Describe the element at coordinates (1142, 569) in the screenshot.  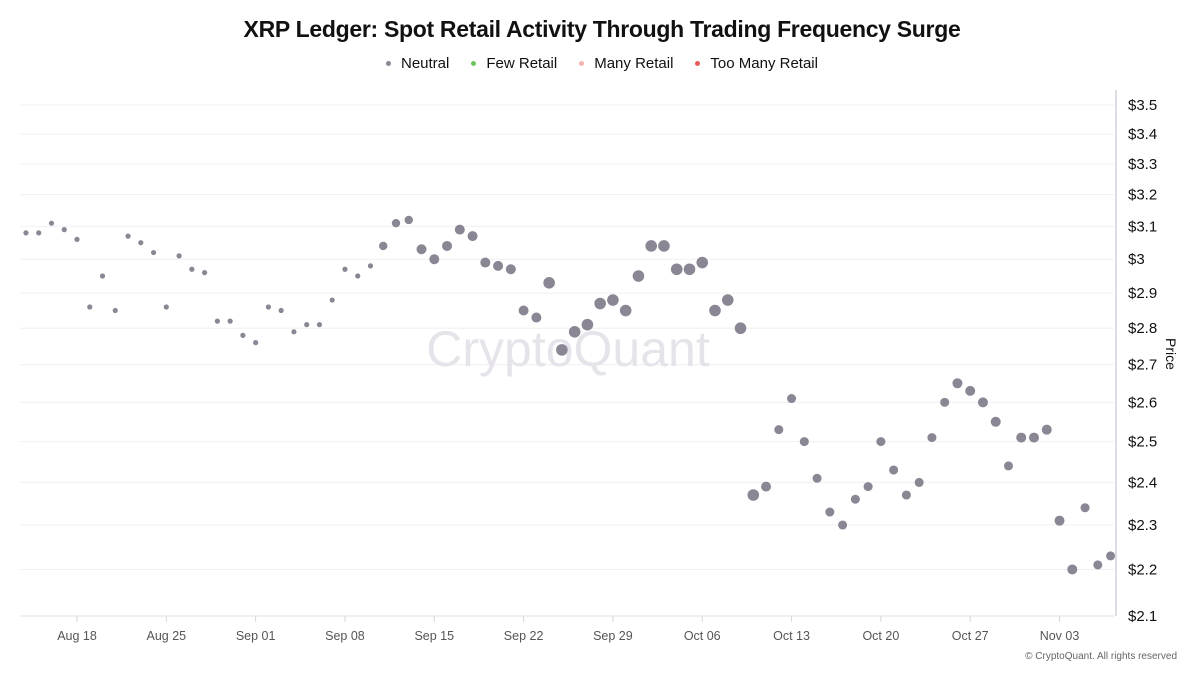
I see `y-tick-label: $2.2` at that location.